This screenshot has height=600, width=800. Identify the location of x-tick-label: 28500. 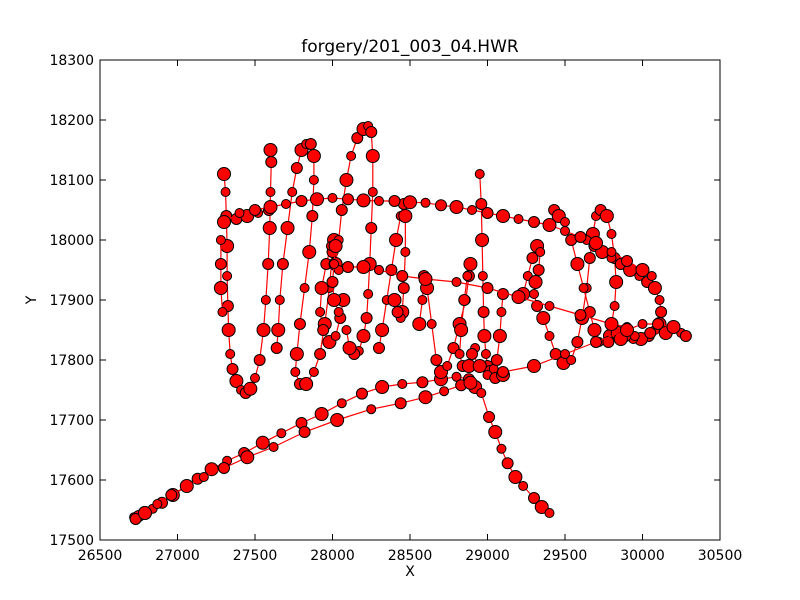
(410, 556).